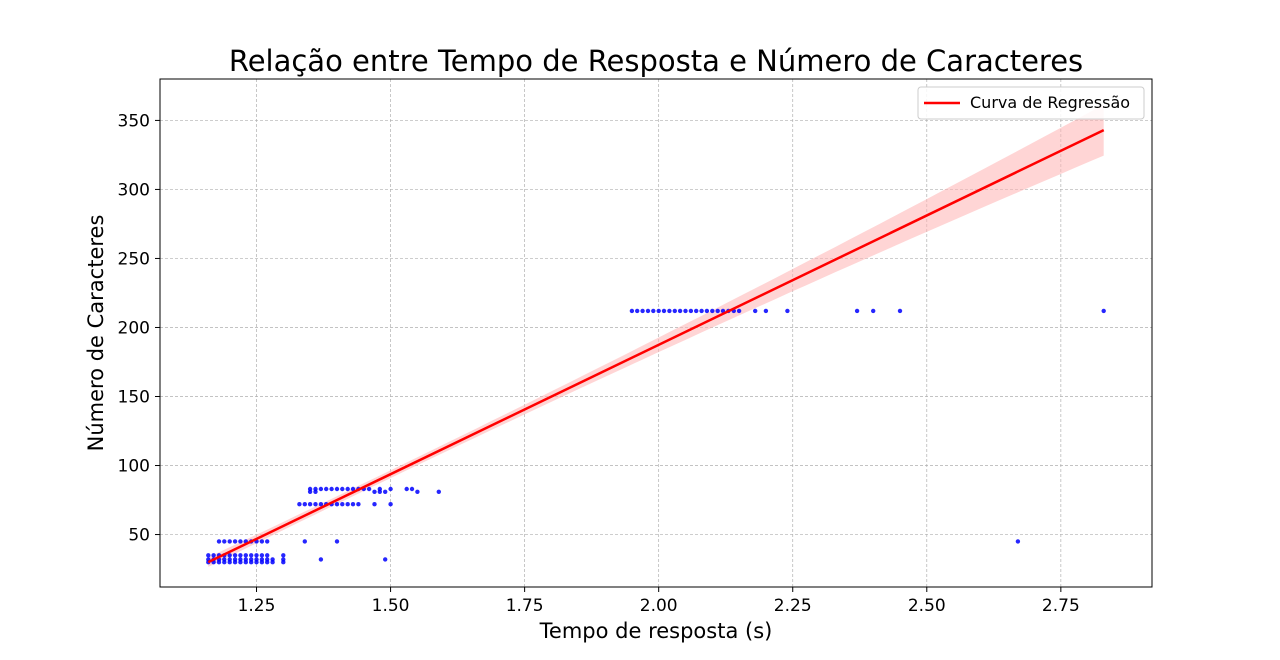  What do you see at coordinates (391, 606) in the screenshot?
I see `x-tick-label: 1.50` at bounding box center [391, 606].